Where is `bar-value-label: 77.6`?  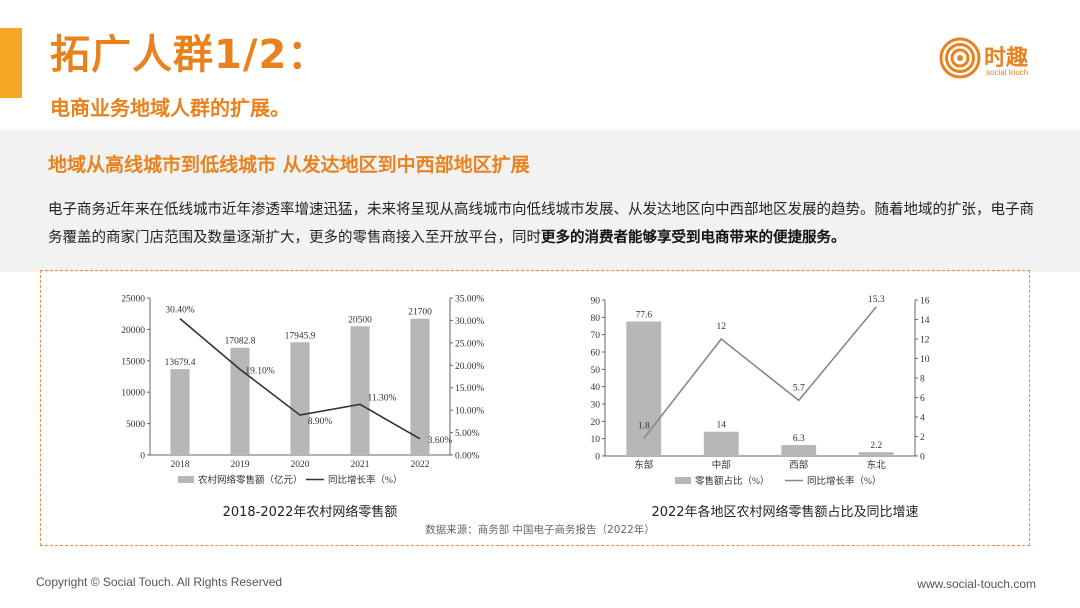 bar-value-label: 77.6 is located at coordinates (643, 315).